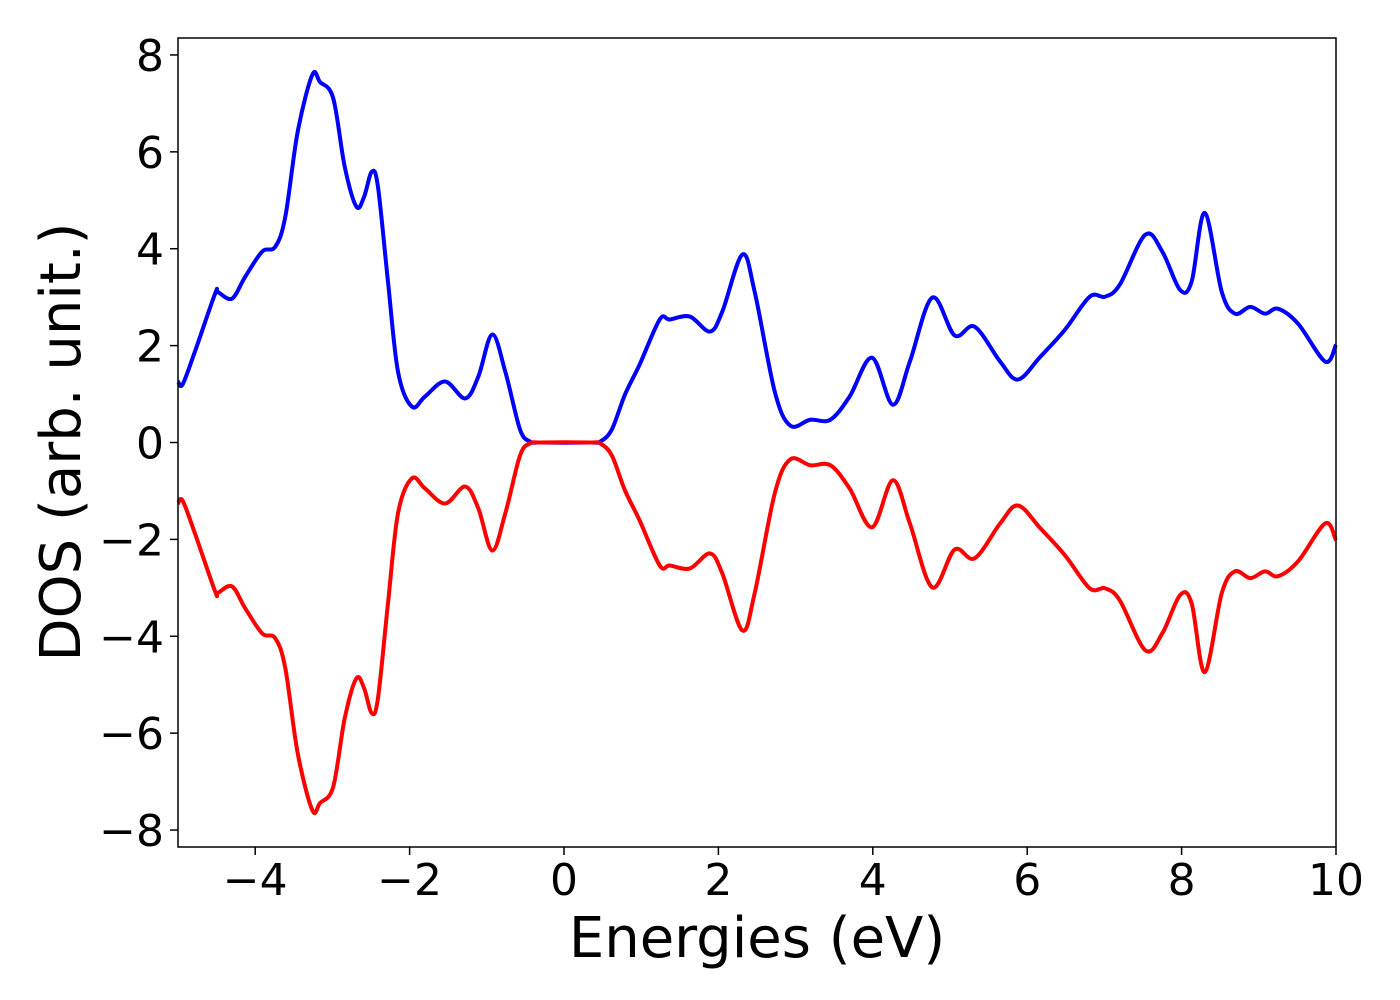 Image resolution: width=1400 pixels, height=1000 pixels. I want to click on y-tick-label: 8, so click(150, 56).